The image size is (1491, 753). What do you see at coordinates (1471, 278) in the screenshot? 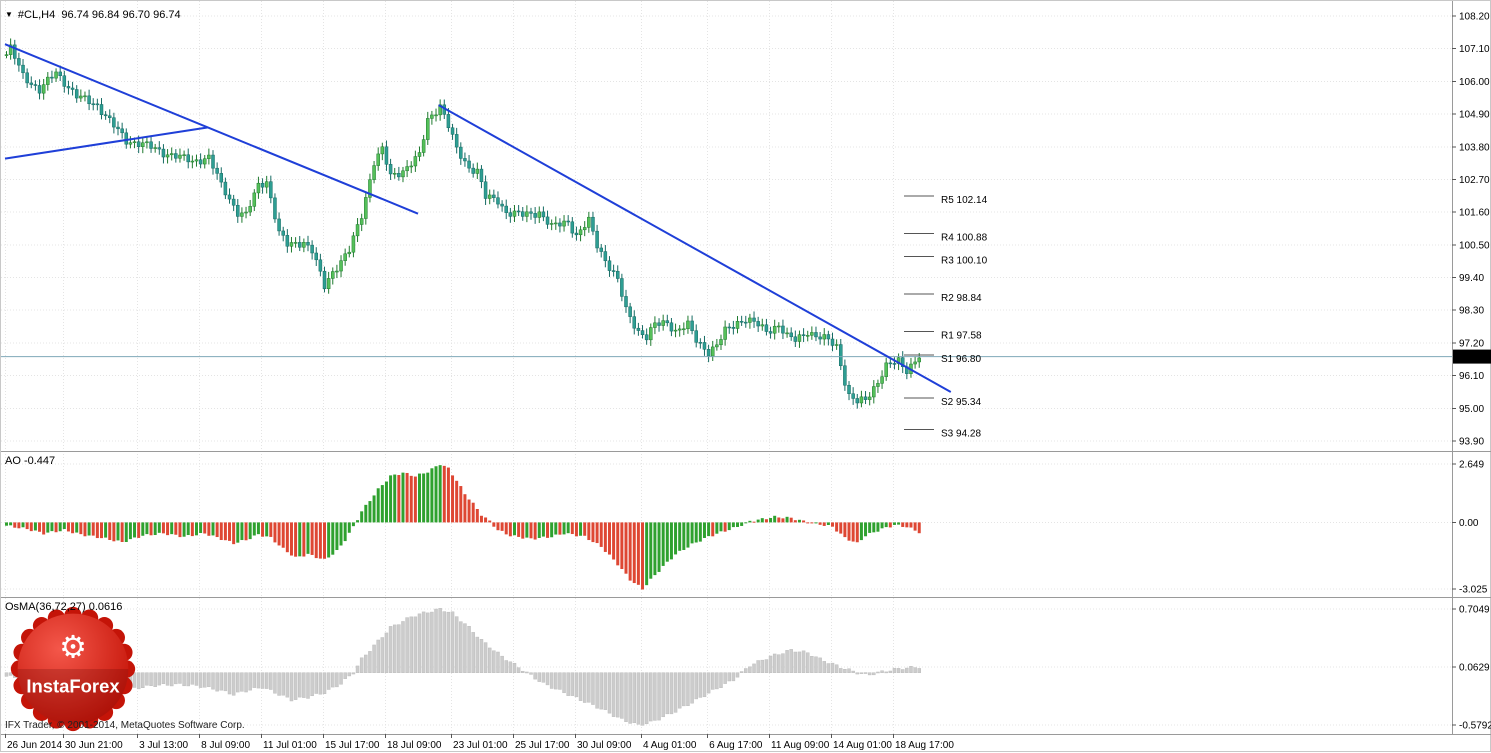
I see `price-tick-label: 99.40` at bounding box center [1471, 278].